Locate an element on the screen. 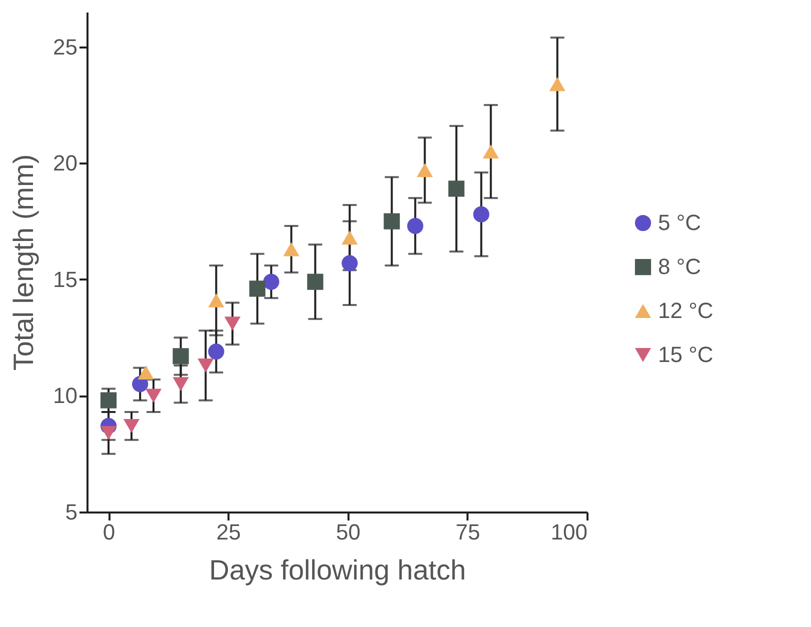 The height and width of the screenshot is (627, 811). x-tick-label: 100 is located at coordinates (569, 532).